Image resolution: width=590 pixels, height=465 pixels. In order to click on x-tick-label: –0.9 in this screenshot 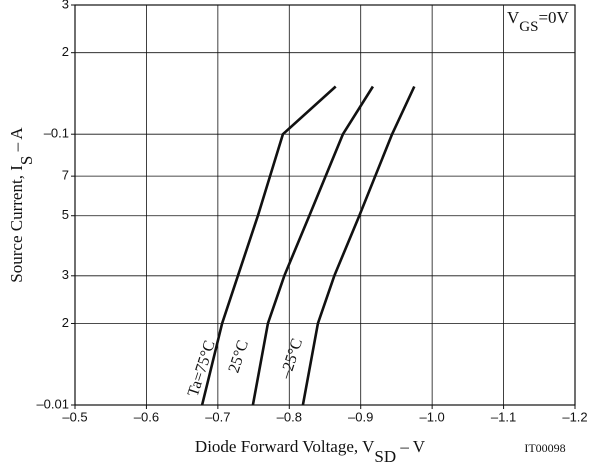, I will do `click(360, 416)`.